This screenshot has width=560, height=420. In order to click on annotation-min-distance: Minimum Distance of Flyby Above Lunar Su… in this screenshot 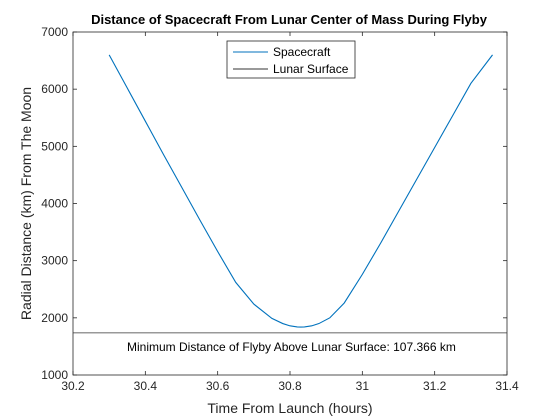, I will do `click(291, 347)`.